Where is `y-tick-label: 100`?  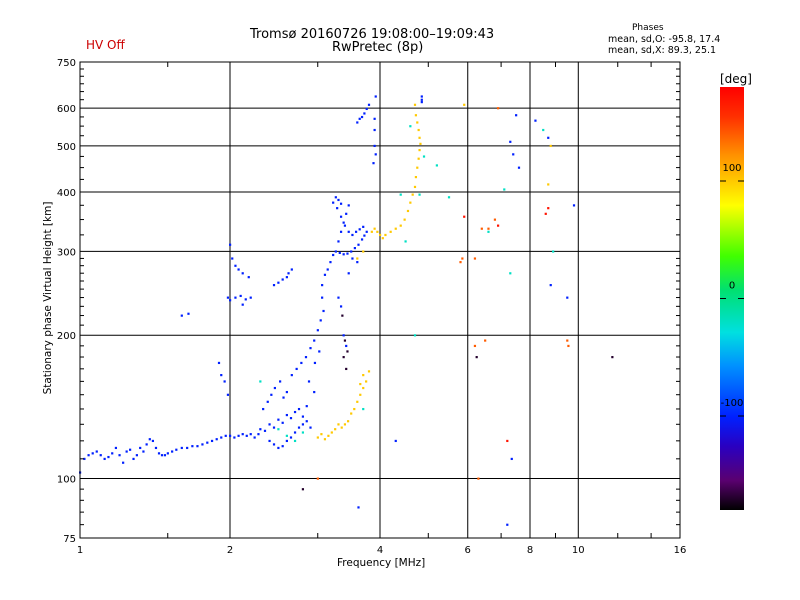
y-tick-label: 100 is located at coordinates (66, 480).